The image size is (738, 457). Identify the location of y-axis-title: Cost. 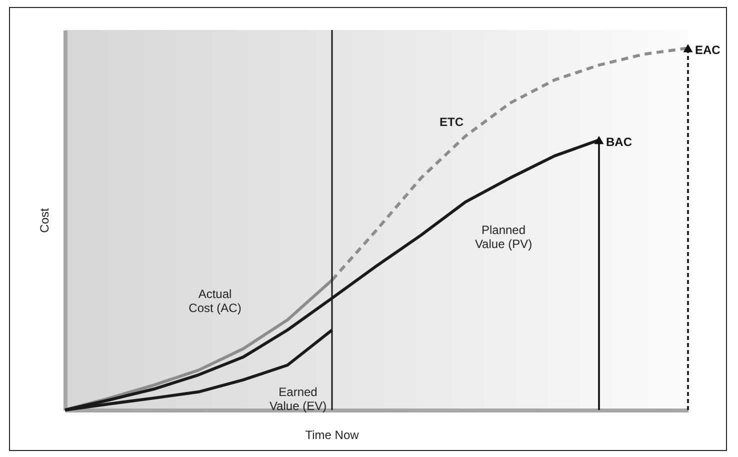
(45, 220).